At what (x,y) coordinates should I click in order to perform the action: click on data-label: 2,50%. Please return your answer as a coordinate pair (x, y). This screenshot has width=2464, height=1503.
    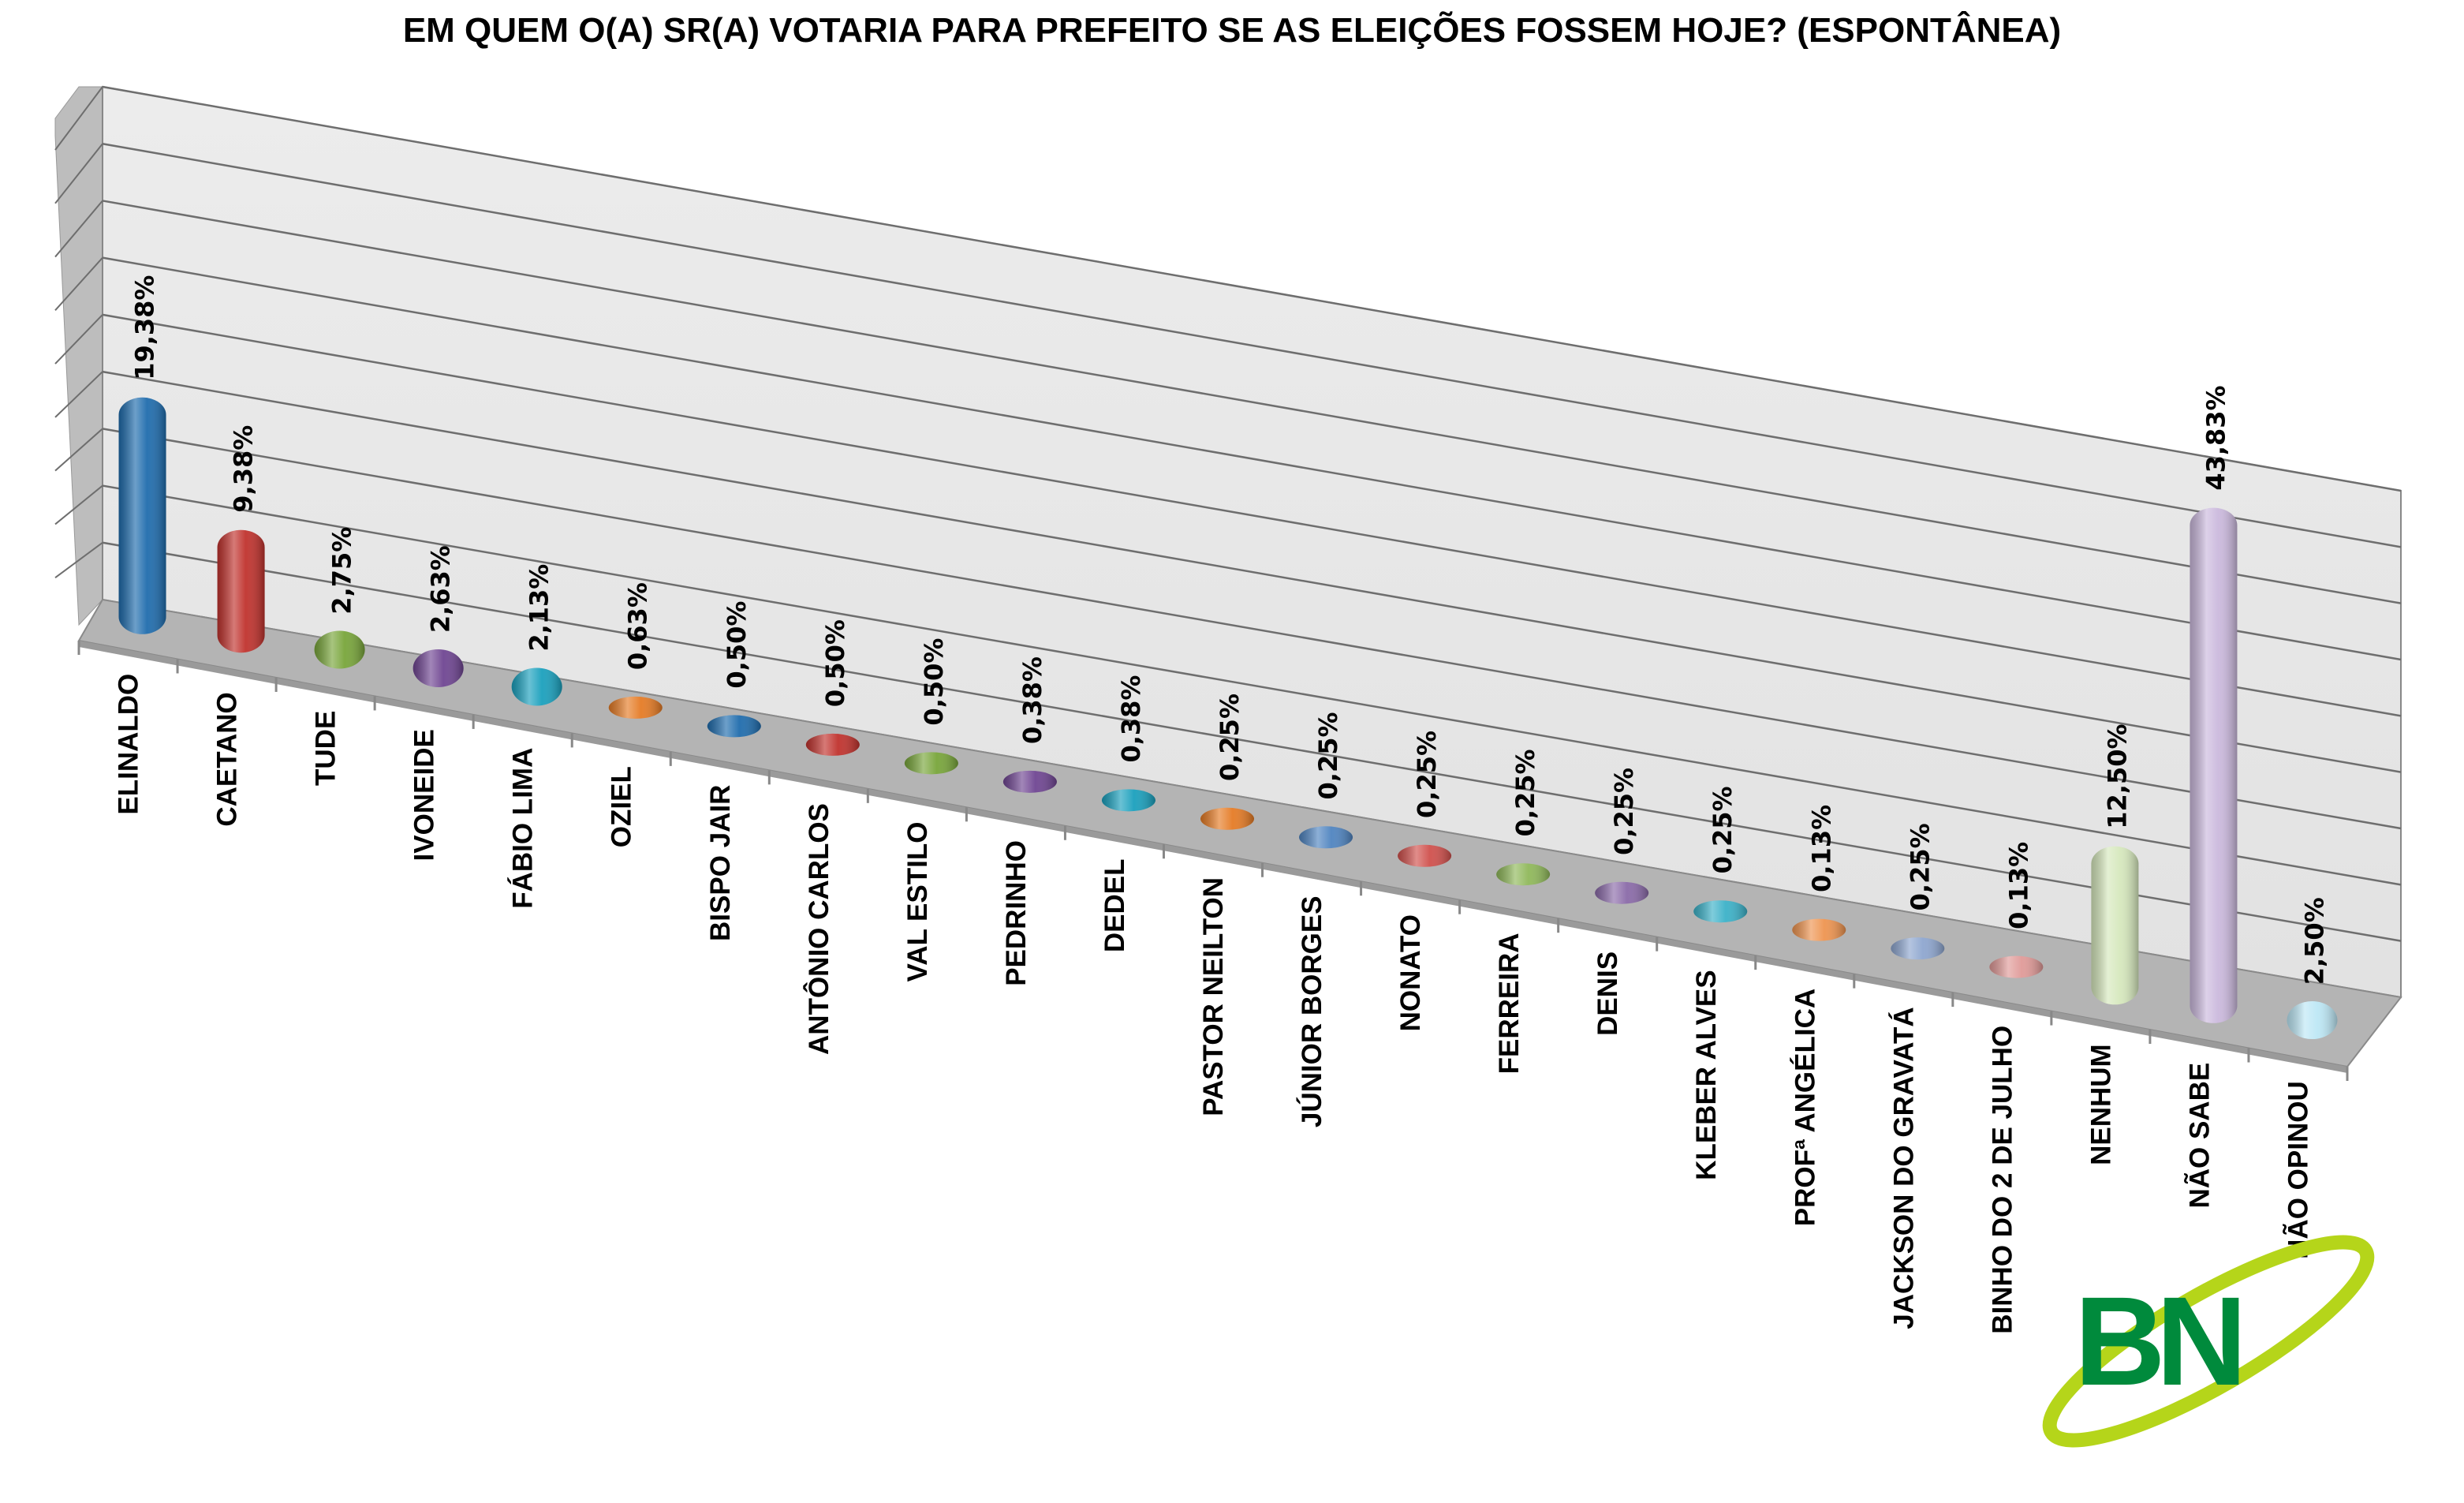
    Looking at the image, I should click on (2314, 941).